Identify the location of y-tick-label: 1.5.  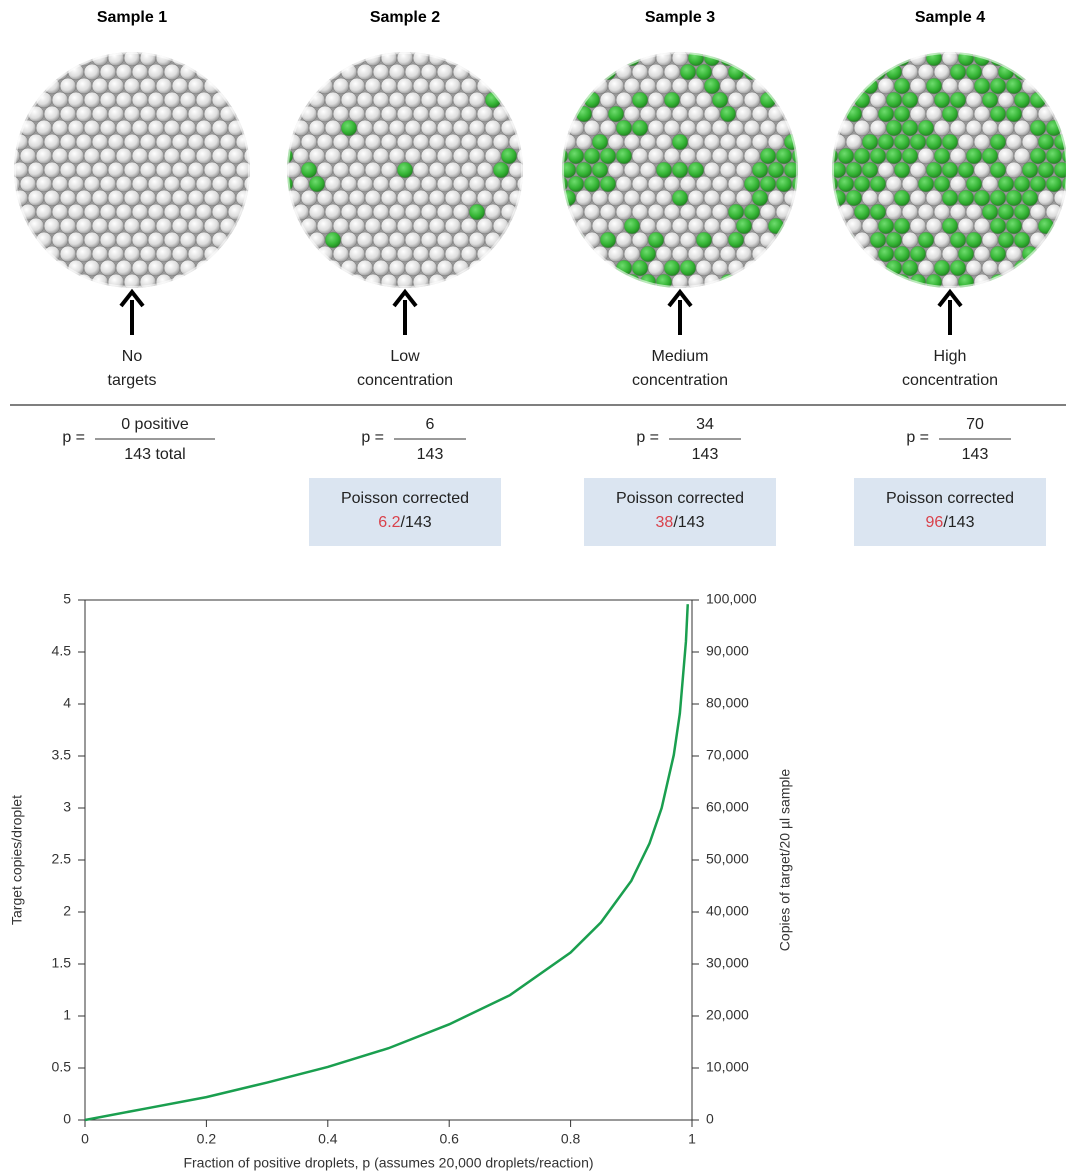
(62, 963).